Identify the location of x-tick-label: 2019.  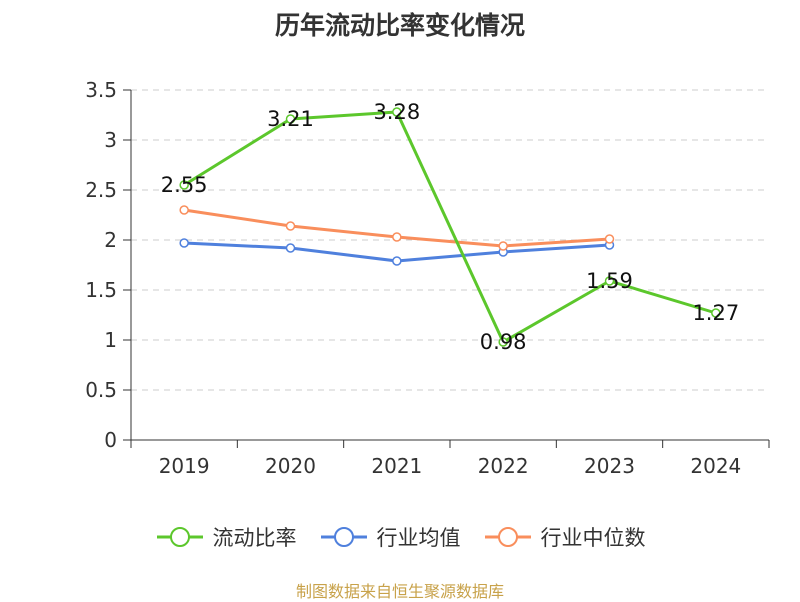
(184, 466).